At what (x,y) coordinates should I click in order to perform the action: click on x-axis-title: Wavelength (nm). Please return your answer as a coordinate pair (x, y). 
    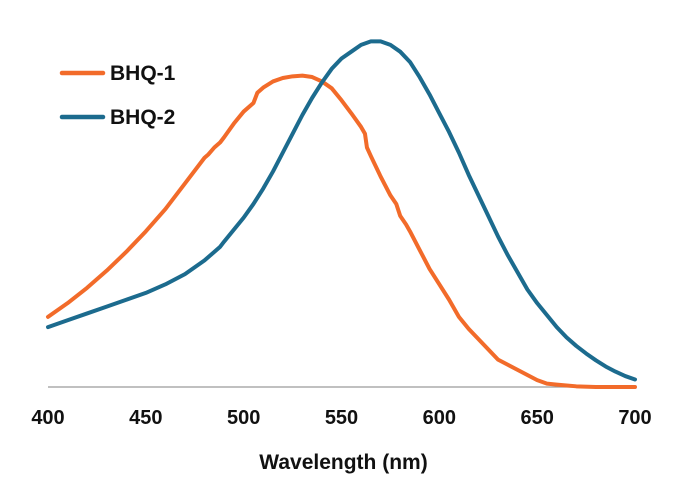
    Looking at the image, I should click on (343, 462).